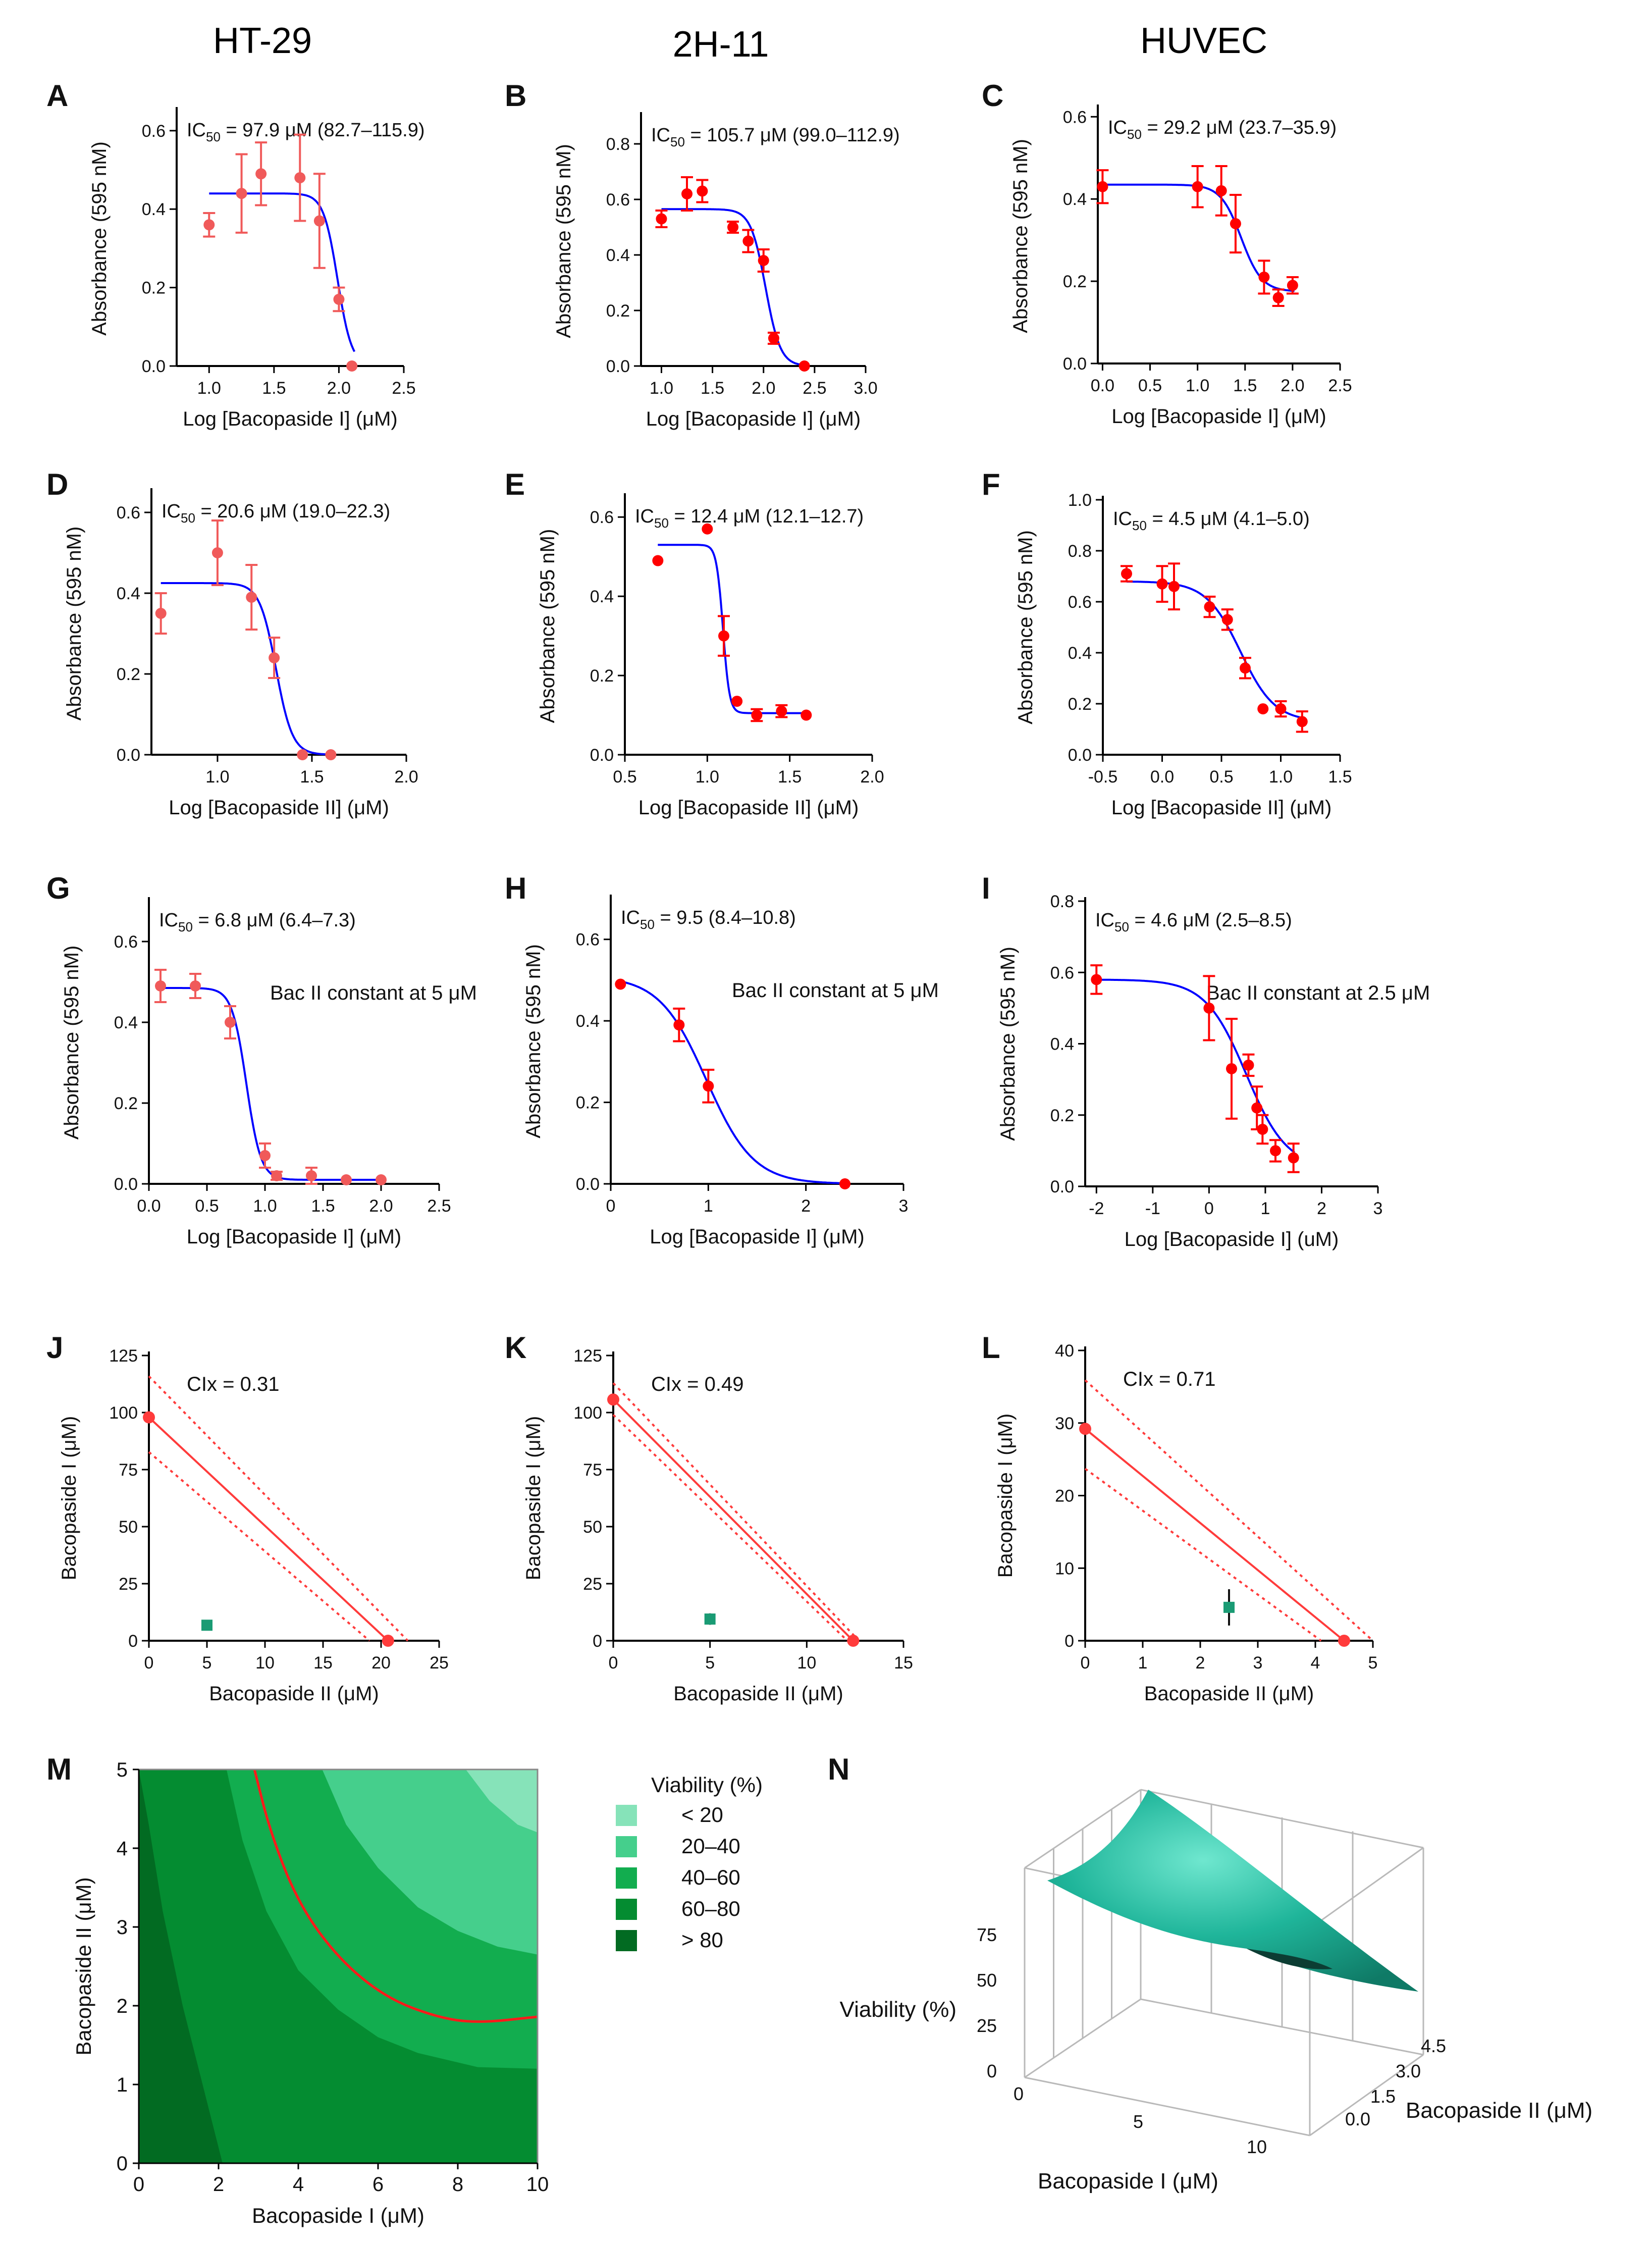  I want to click on y-axis-label: Bacopaside I (μM), so click(534, 1498).